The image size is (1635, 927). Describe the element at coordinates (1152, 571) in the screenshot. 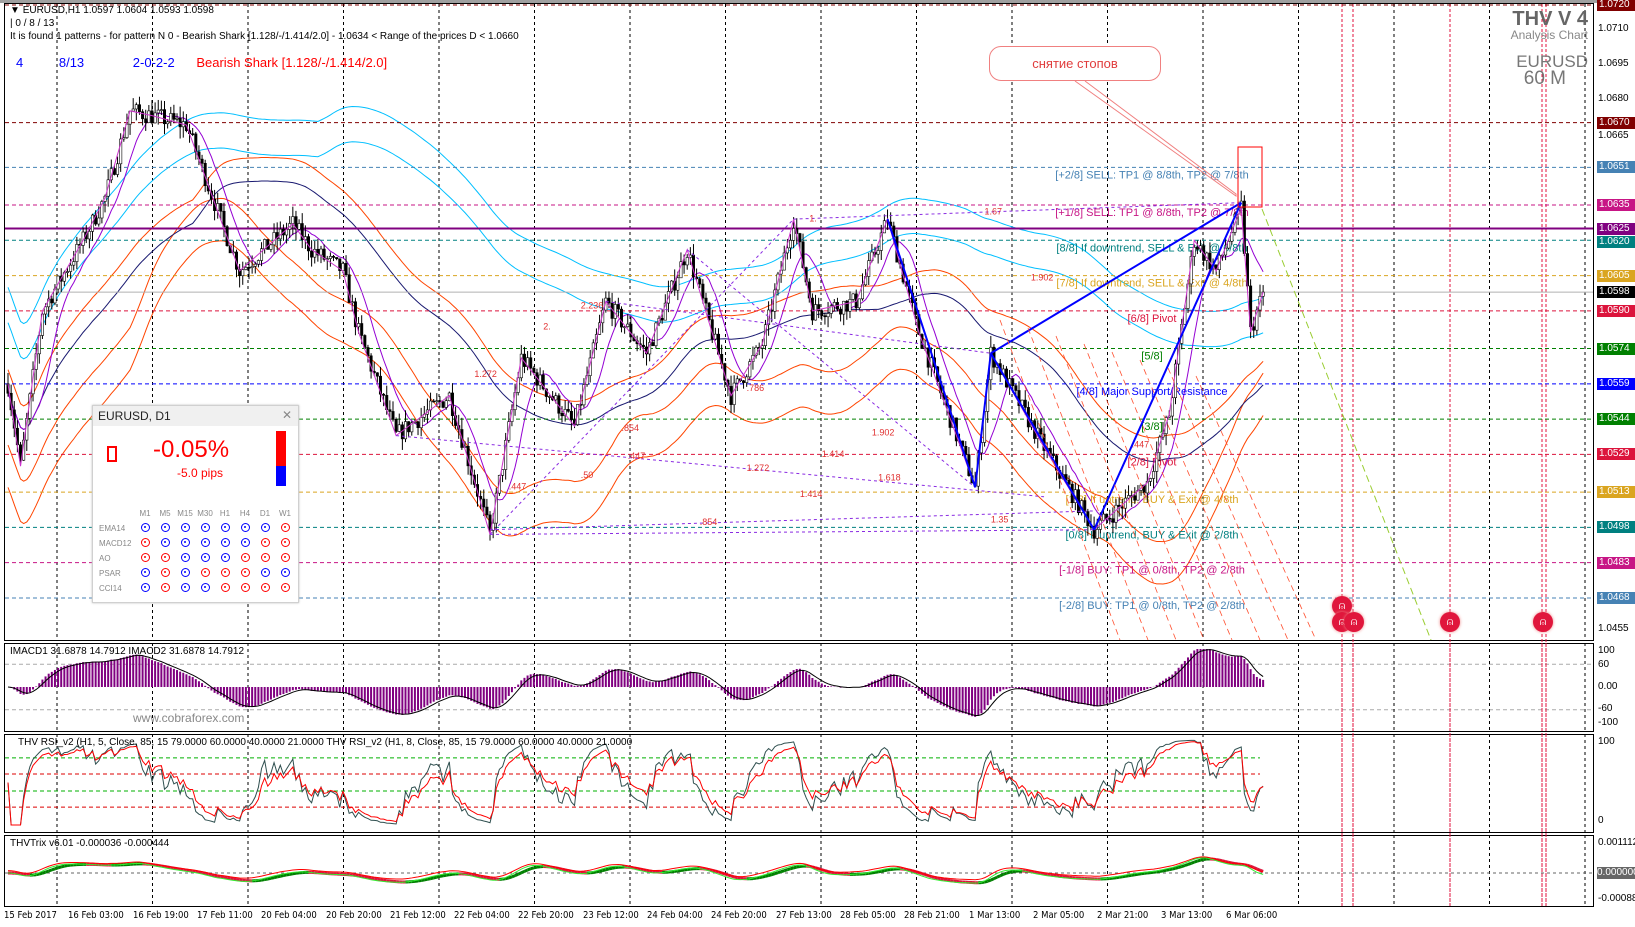

I see `murrey-label: [-1/8] BUY: TP1 @ 0/8th, TP2 @ 2/8th` at that location.